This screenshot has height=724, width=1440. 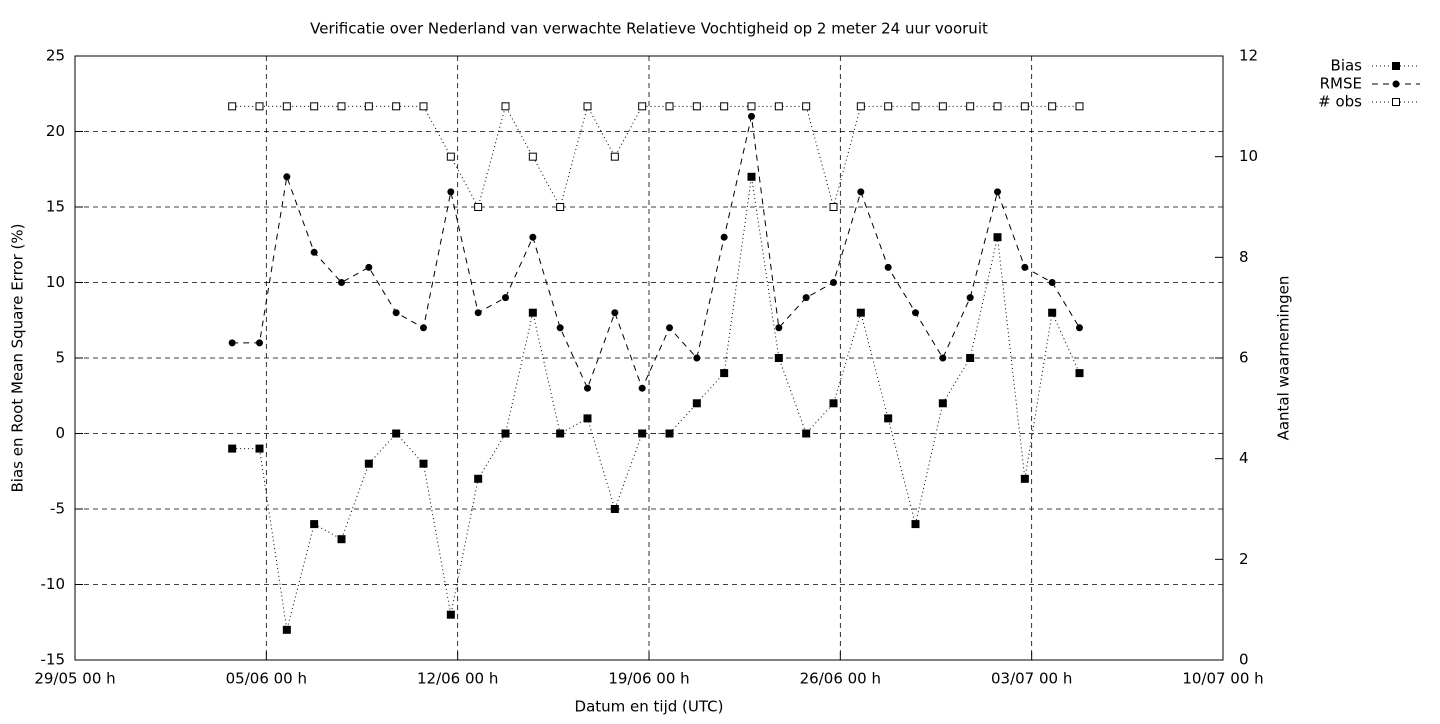 What do you see at coordinates (266, 679) in the screenshot?
I see `x-tick-label: 05/06 00 h` at bounding box center [266, 679].